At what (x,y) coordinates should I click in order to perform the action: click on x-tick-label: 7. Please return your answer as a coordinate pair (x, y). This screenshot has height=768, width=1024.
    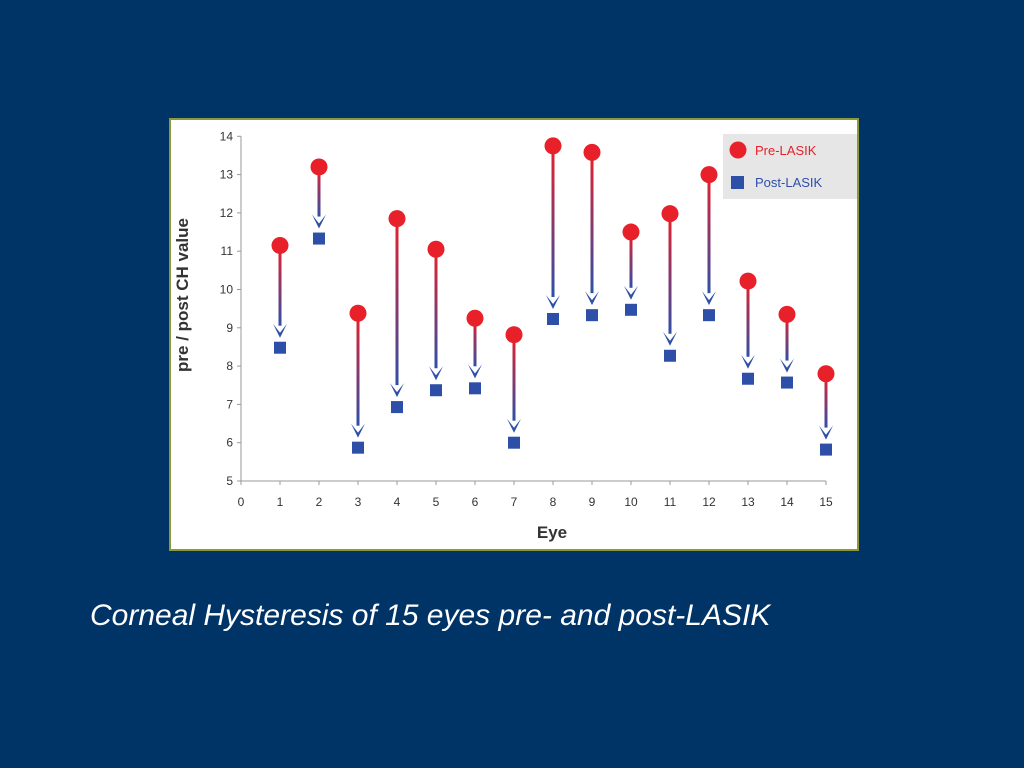
    Looking at the image, I should click on (514, 502).